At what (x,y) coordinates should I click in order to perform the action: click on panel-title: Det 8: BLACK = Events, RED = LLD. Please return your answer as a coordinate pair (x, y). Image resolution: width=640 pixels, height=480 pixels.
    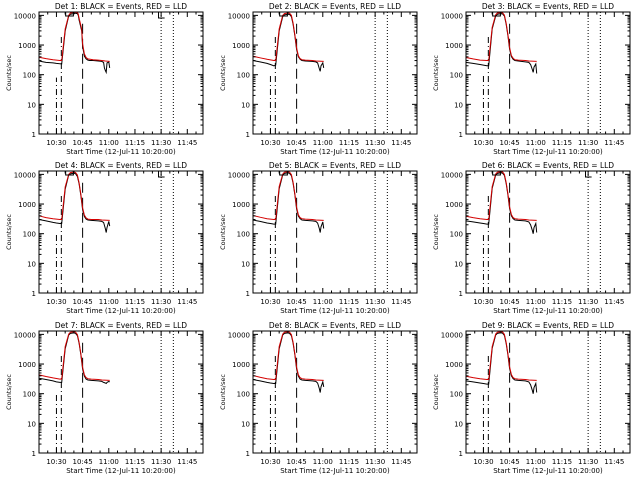
    Looking at the image, I should click on (335, 325).